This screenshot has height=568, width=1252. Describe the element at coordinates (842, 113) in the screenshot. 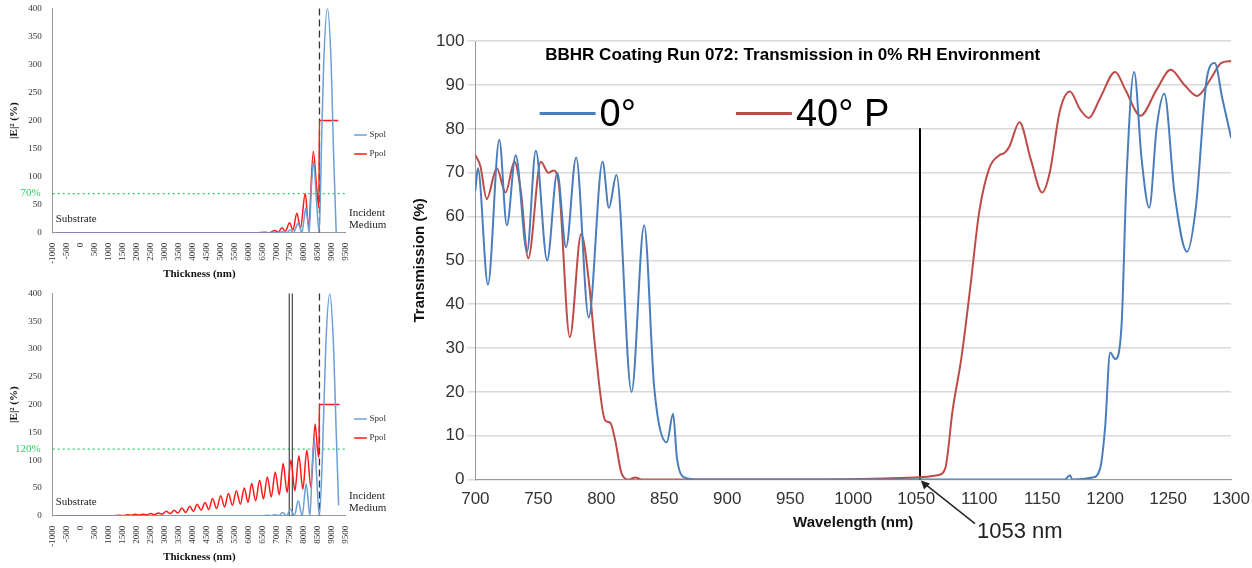

I see `legend-label: 40° P` at that location.